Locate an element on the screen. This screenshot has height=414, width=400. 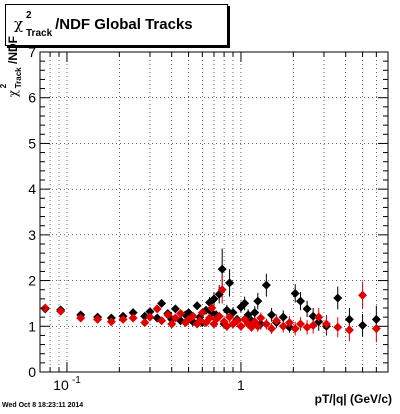
x-tick-label-exponent: -1 is located at coordinates (76, 380).